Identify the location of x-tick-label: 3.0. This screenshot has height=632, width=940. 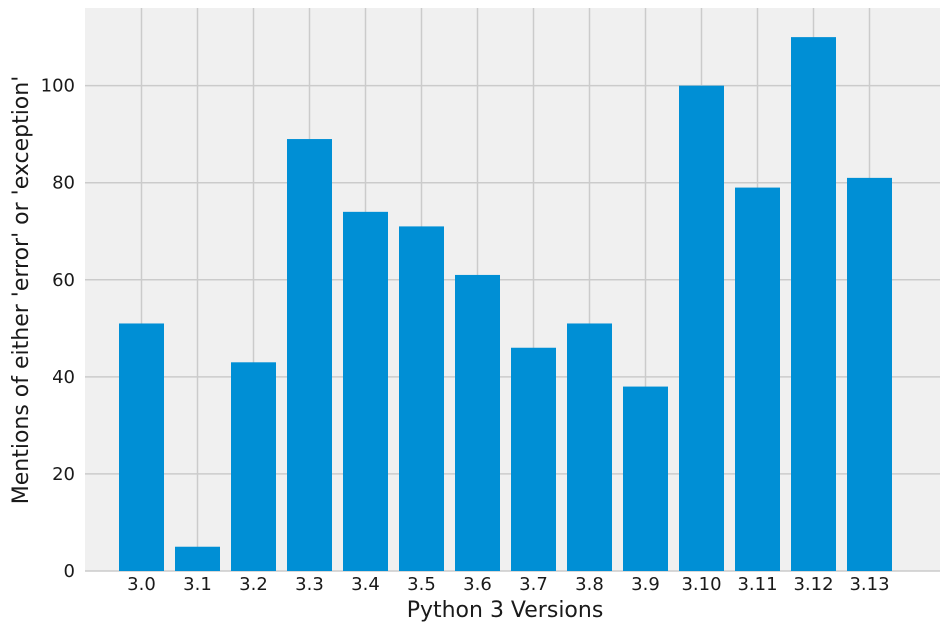
(141, 584).